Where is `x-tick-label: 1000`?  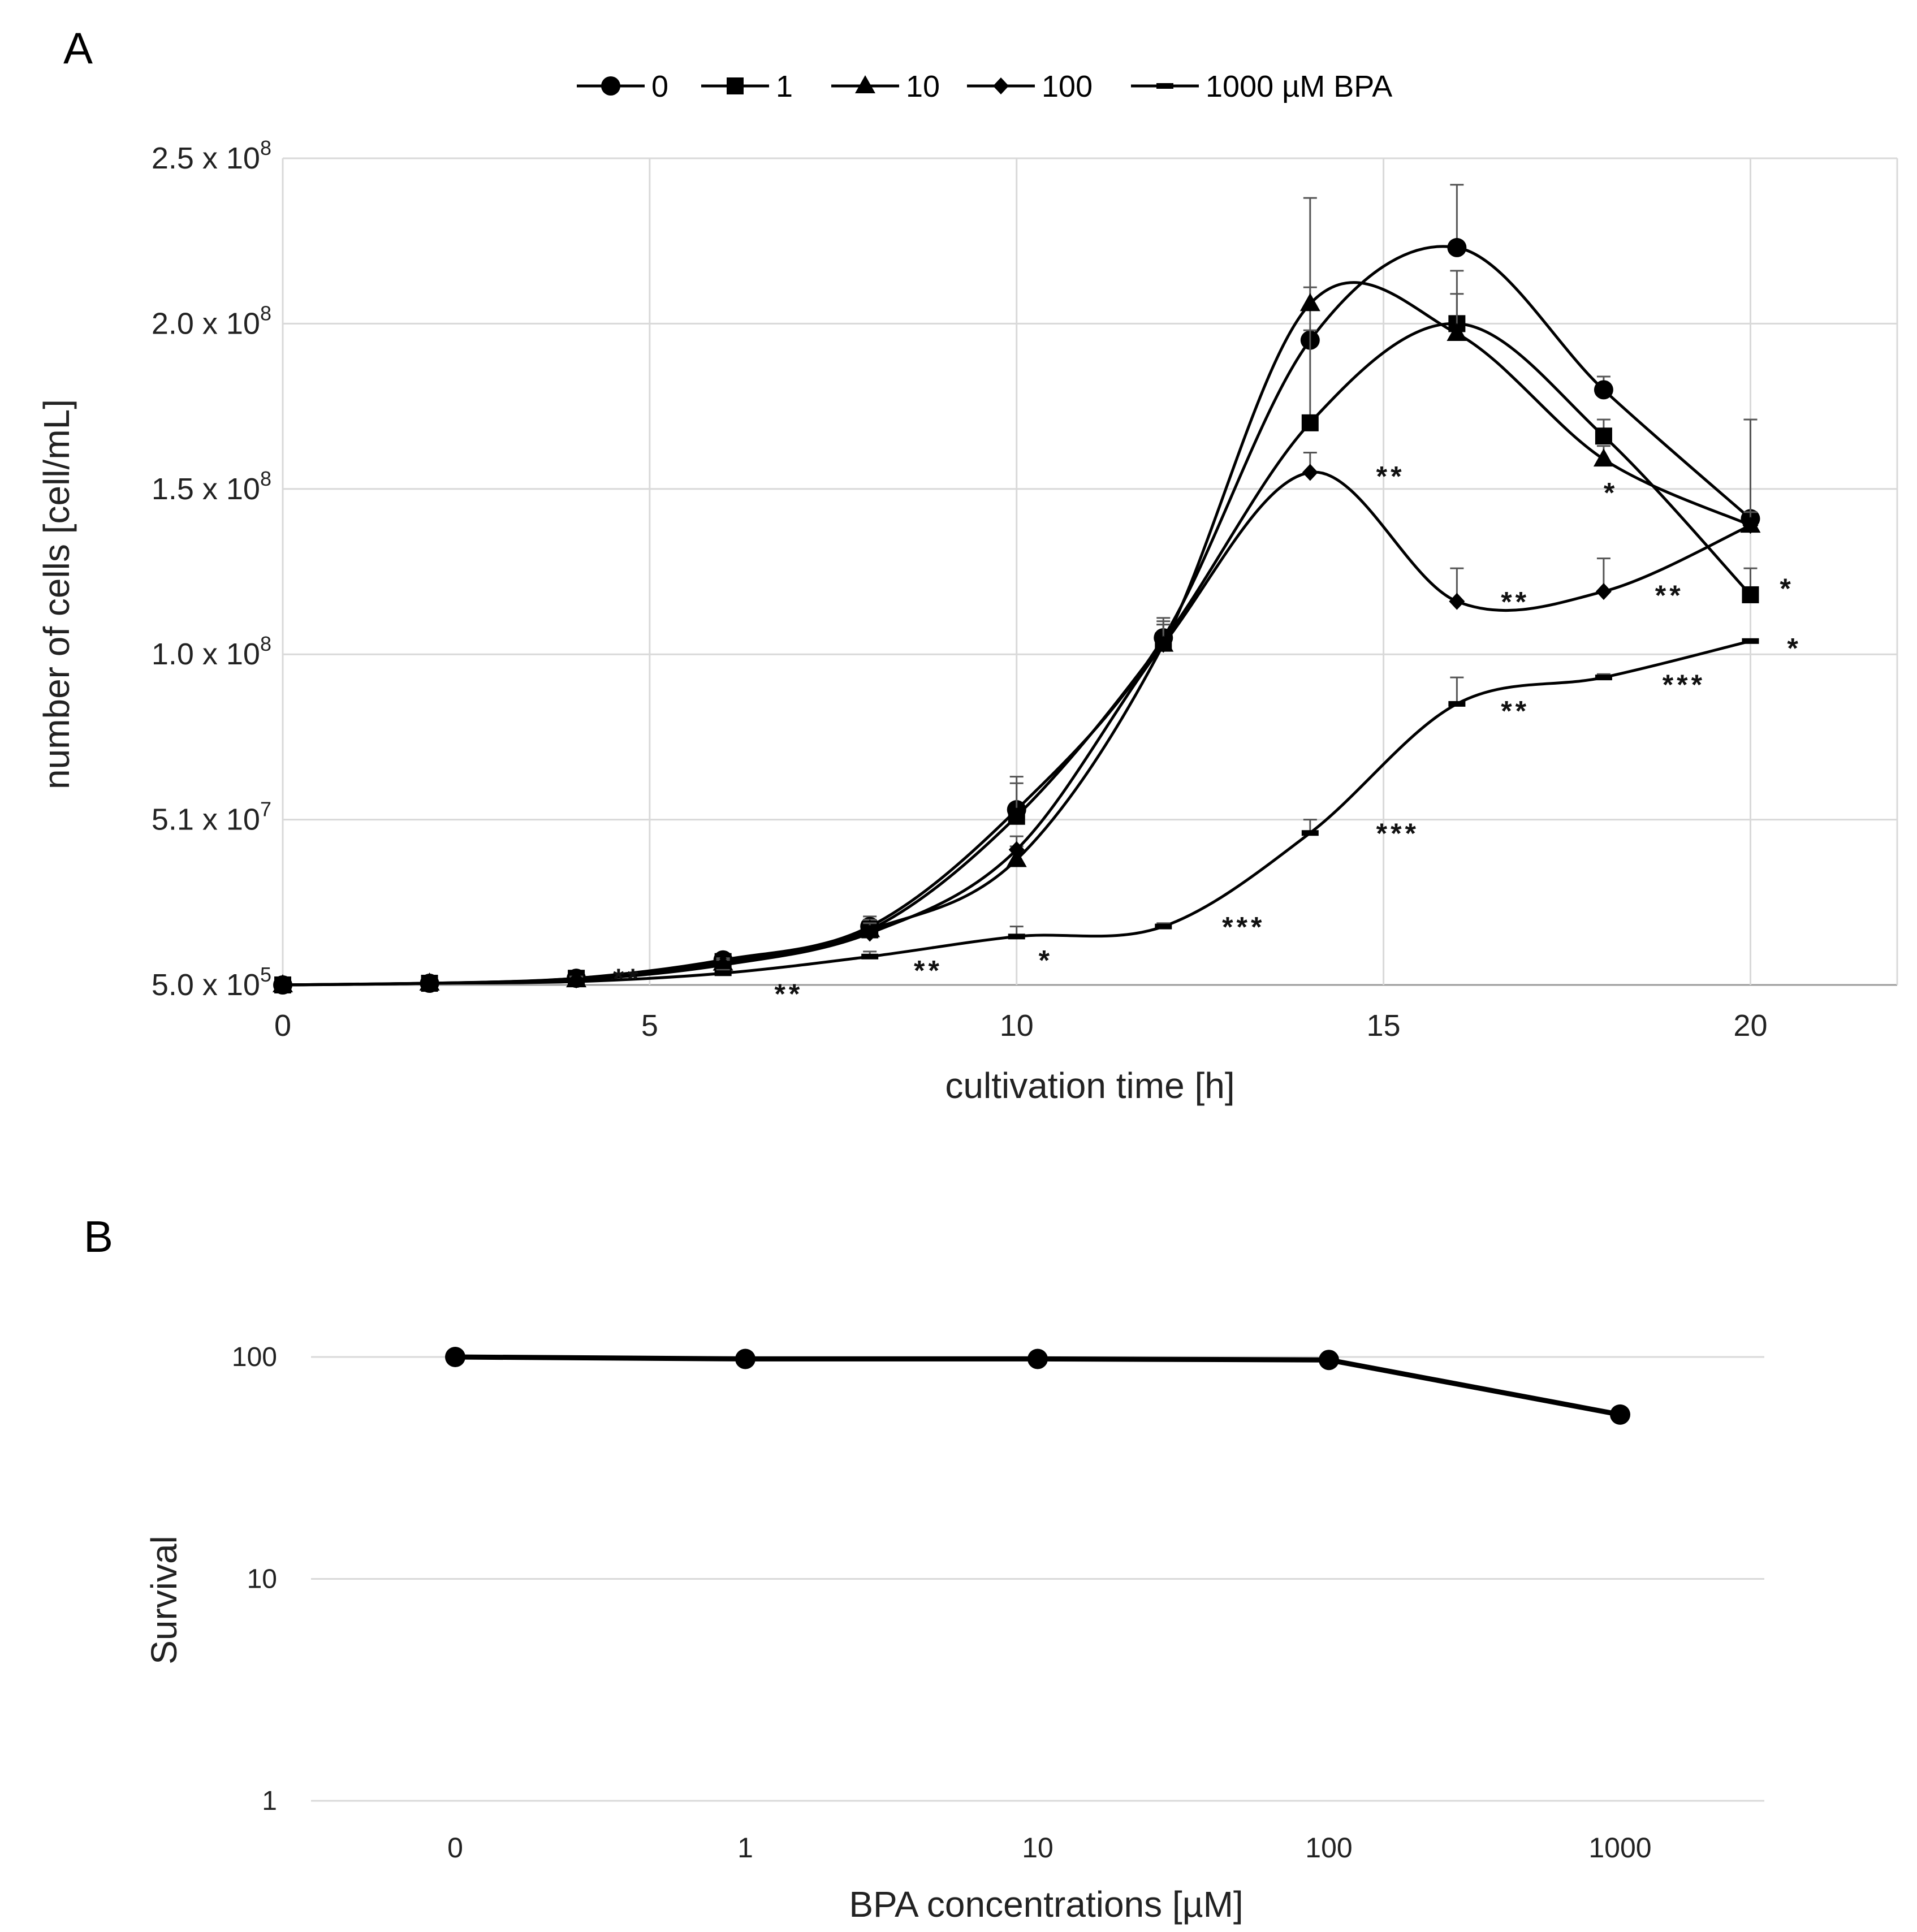
x-tick-label: 1000 is located at coordinates (1619, 1848).